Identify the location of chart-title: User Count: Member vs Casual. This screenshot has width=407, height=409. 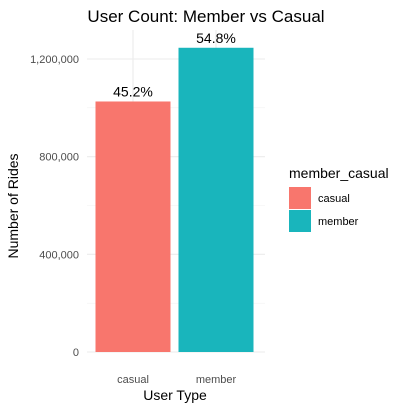
(205, 16).